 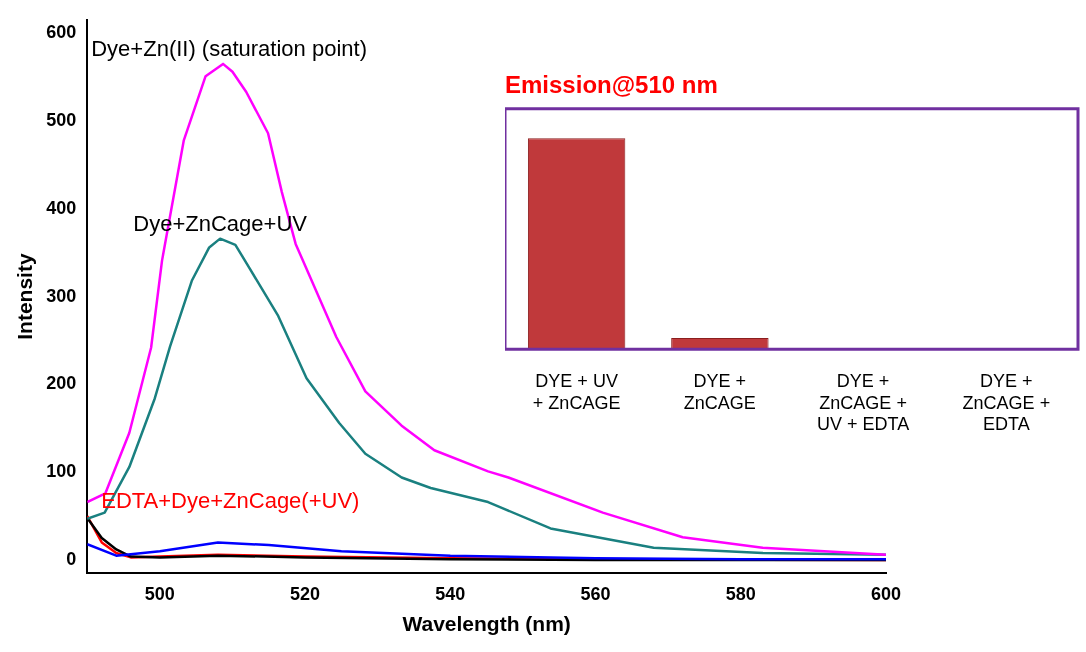 I want to click on x-tick-label: DYE + ZnCAGE + EDTA, so click(x=1006, y=402).